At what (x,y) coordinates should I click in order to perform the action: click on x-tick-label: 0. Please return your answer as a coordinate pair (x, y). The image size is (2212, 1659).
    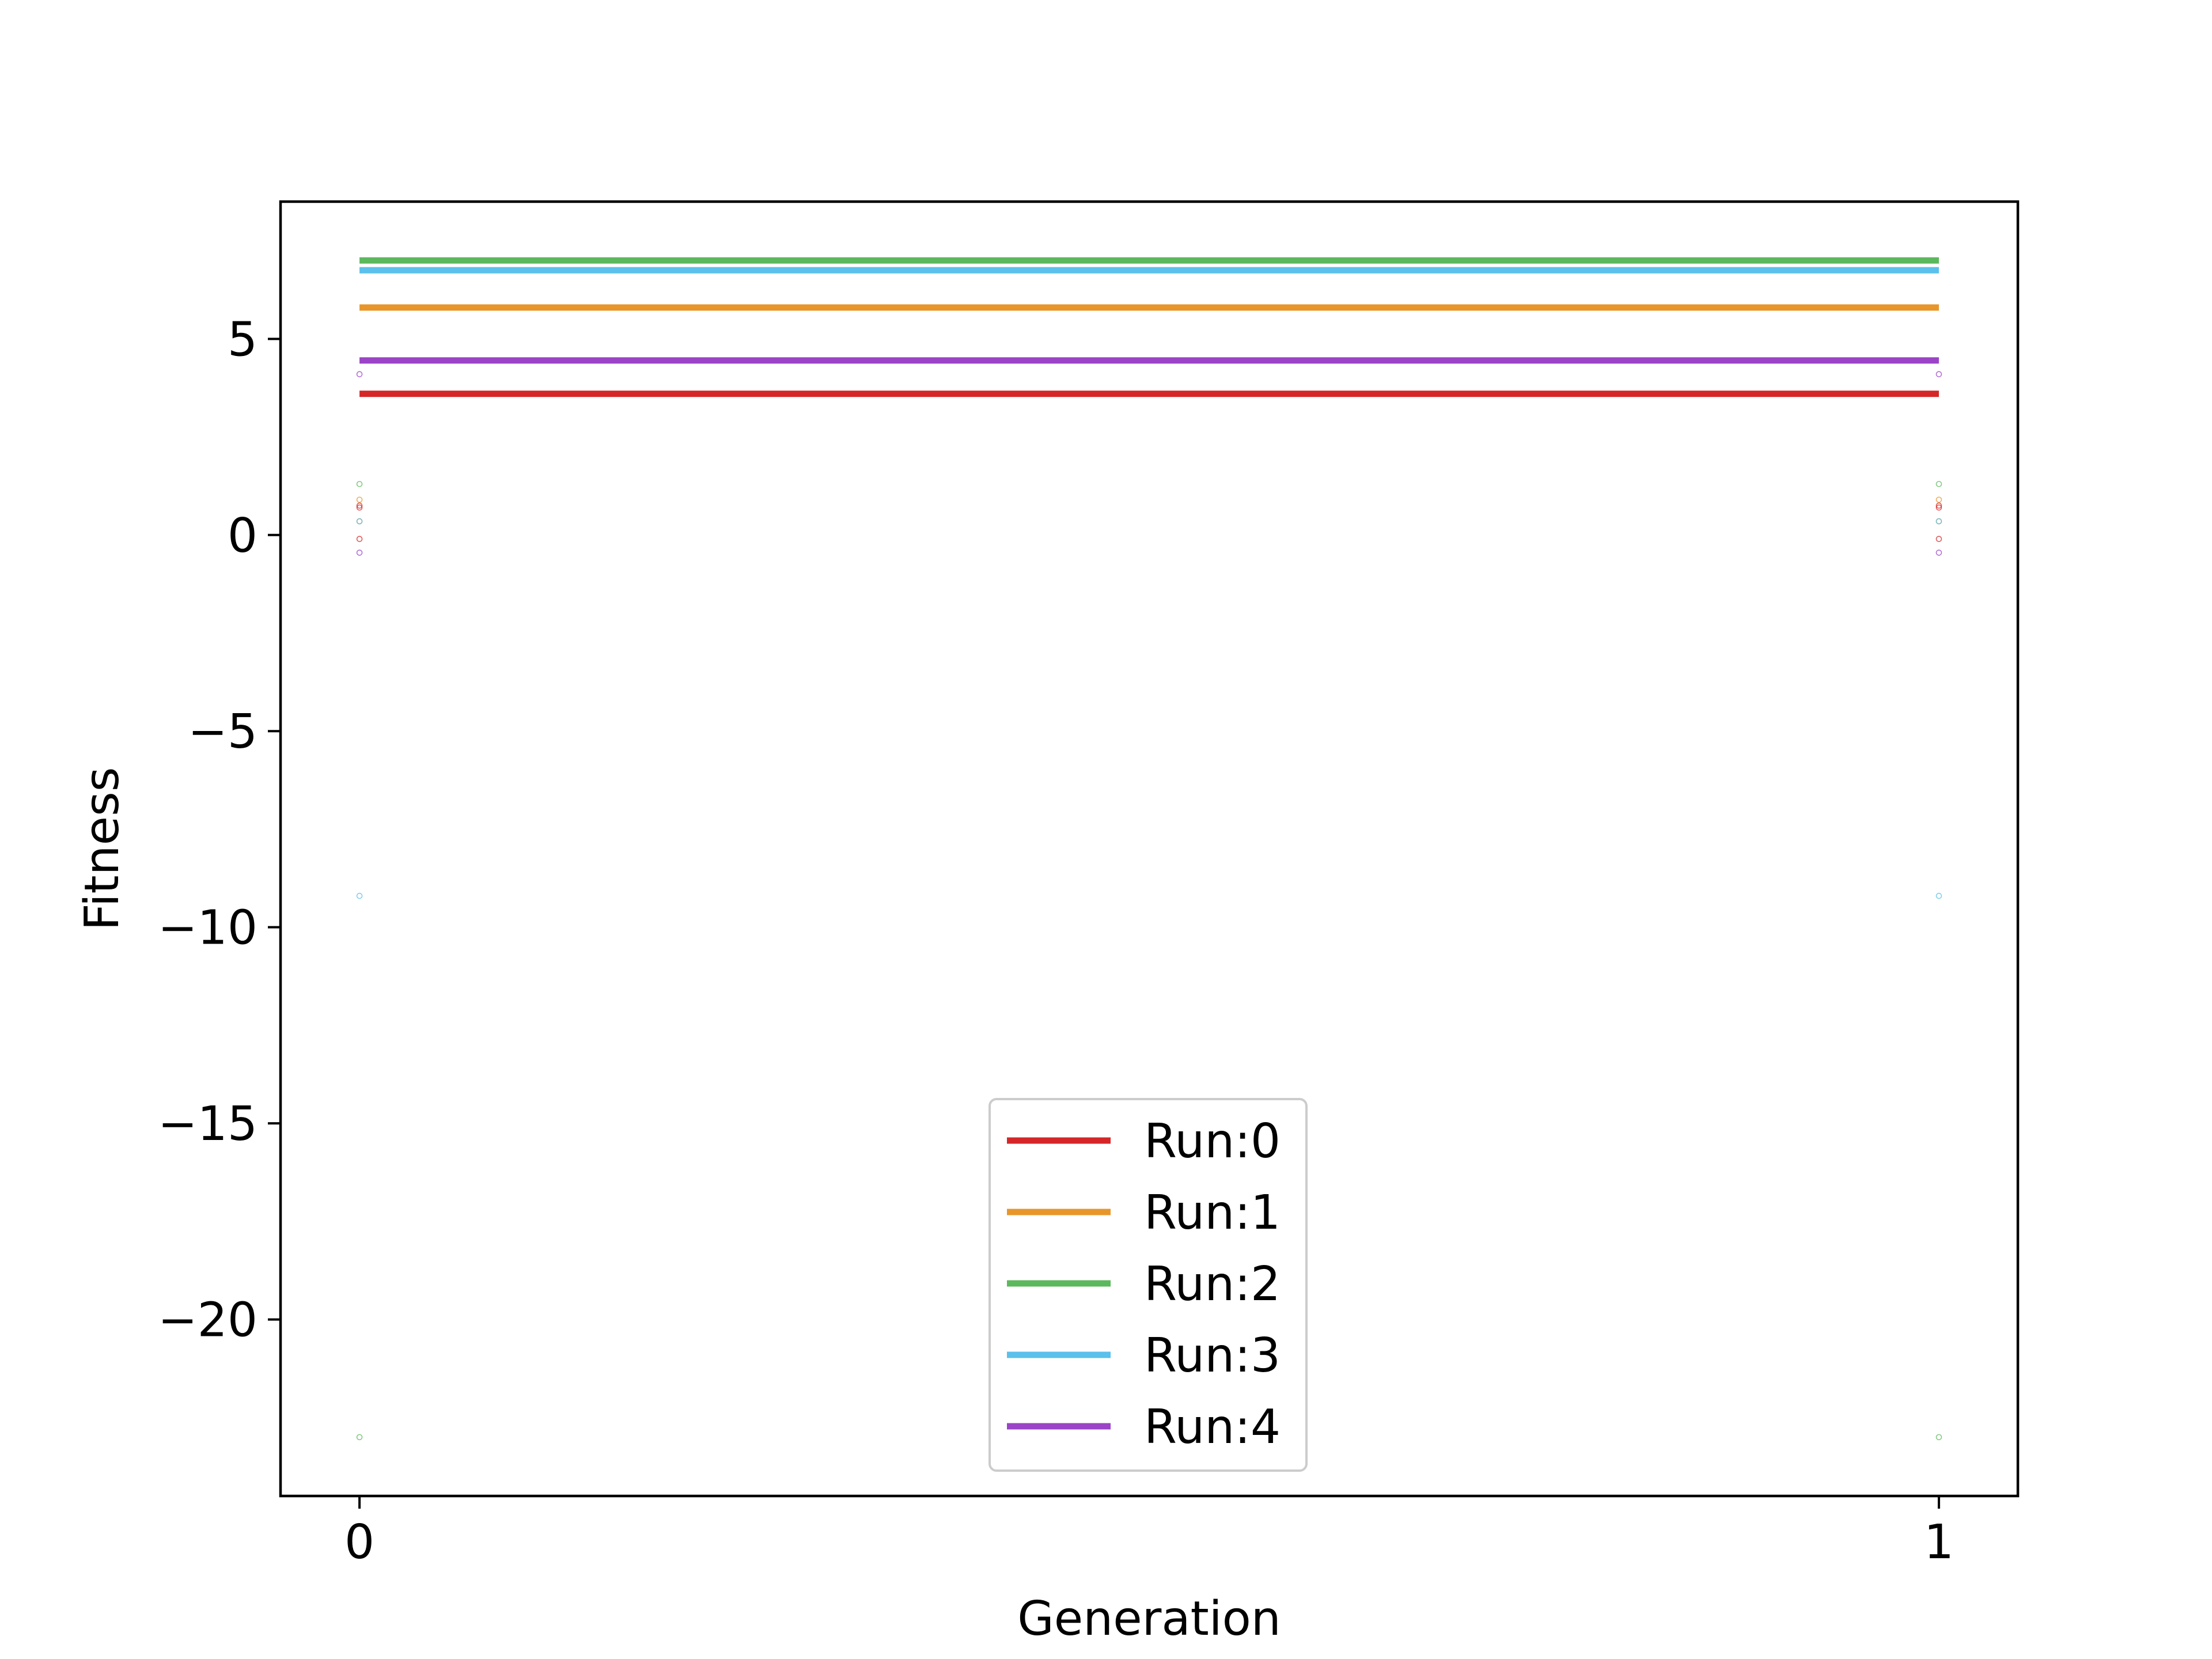
    Looking at the image, I should click on (359, 1542).